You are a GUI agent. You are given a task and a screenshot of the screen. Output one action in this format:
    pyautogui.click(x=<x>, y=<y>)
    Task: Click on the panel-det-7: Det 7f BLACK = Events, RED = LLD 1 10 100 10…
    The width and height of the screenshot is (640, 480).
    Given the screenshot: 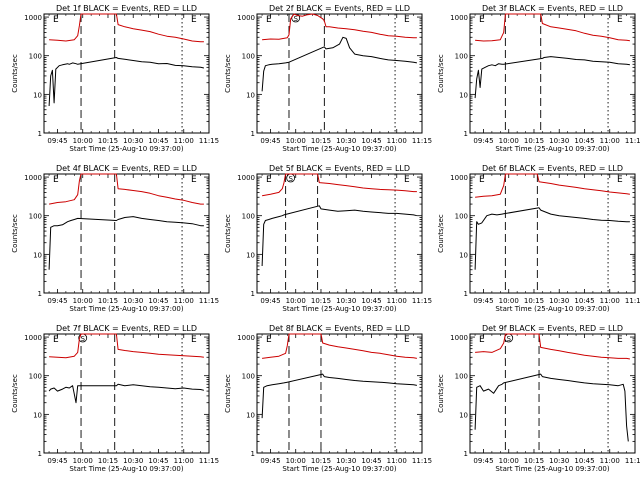 What is the action you would take?
    pyautogui.click(x=115, y=398)
    